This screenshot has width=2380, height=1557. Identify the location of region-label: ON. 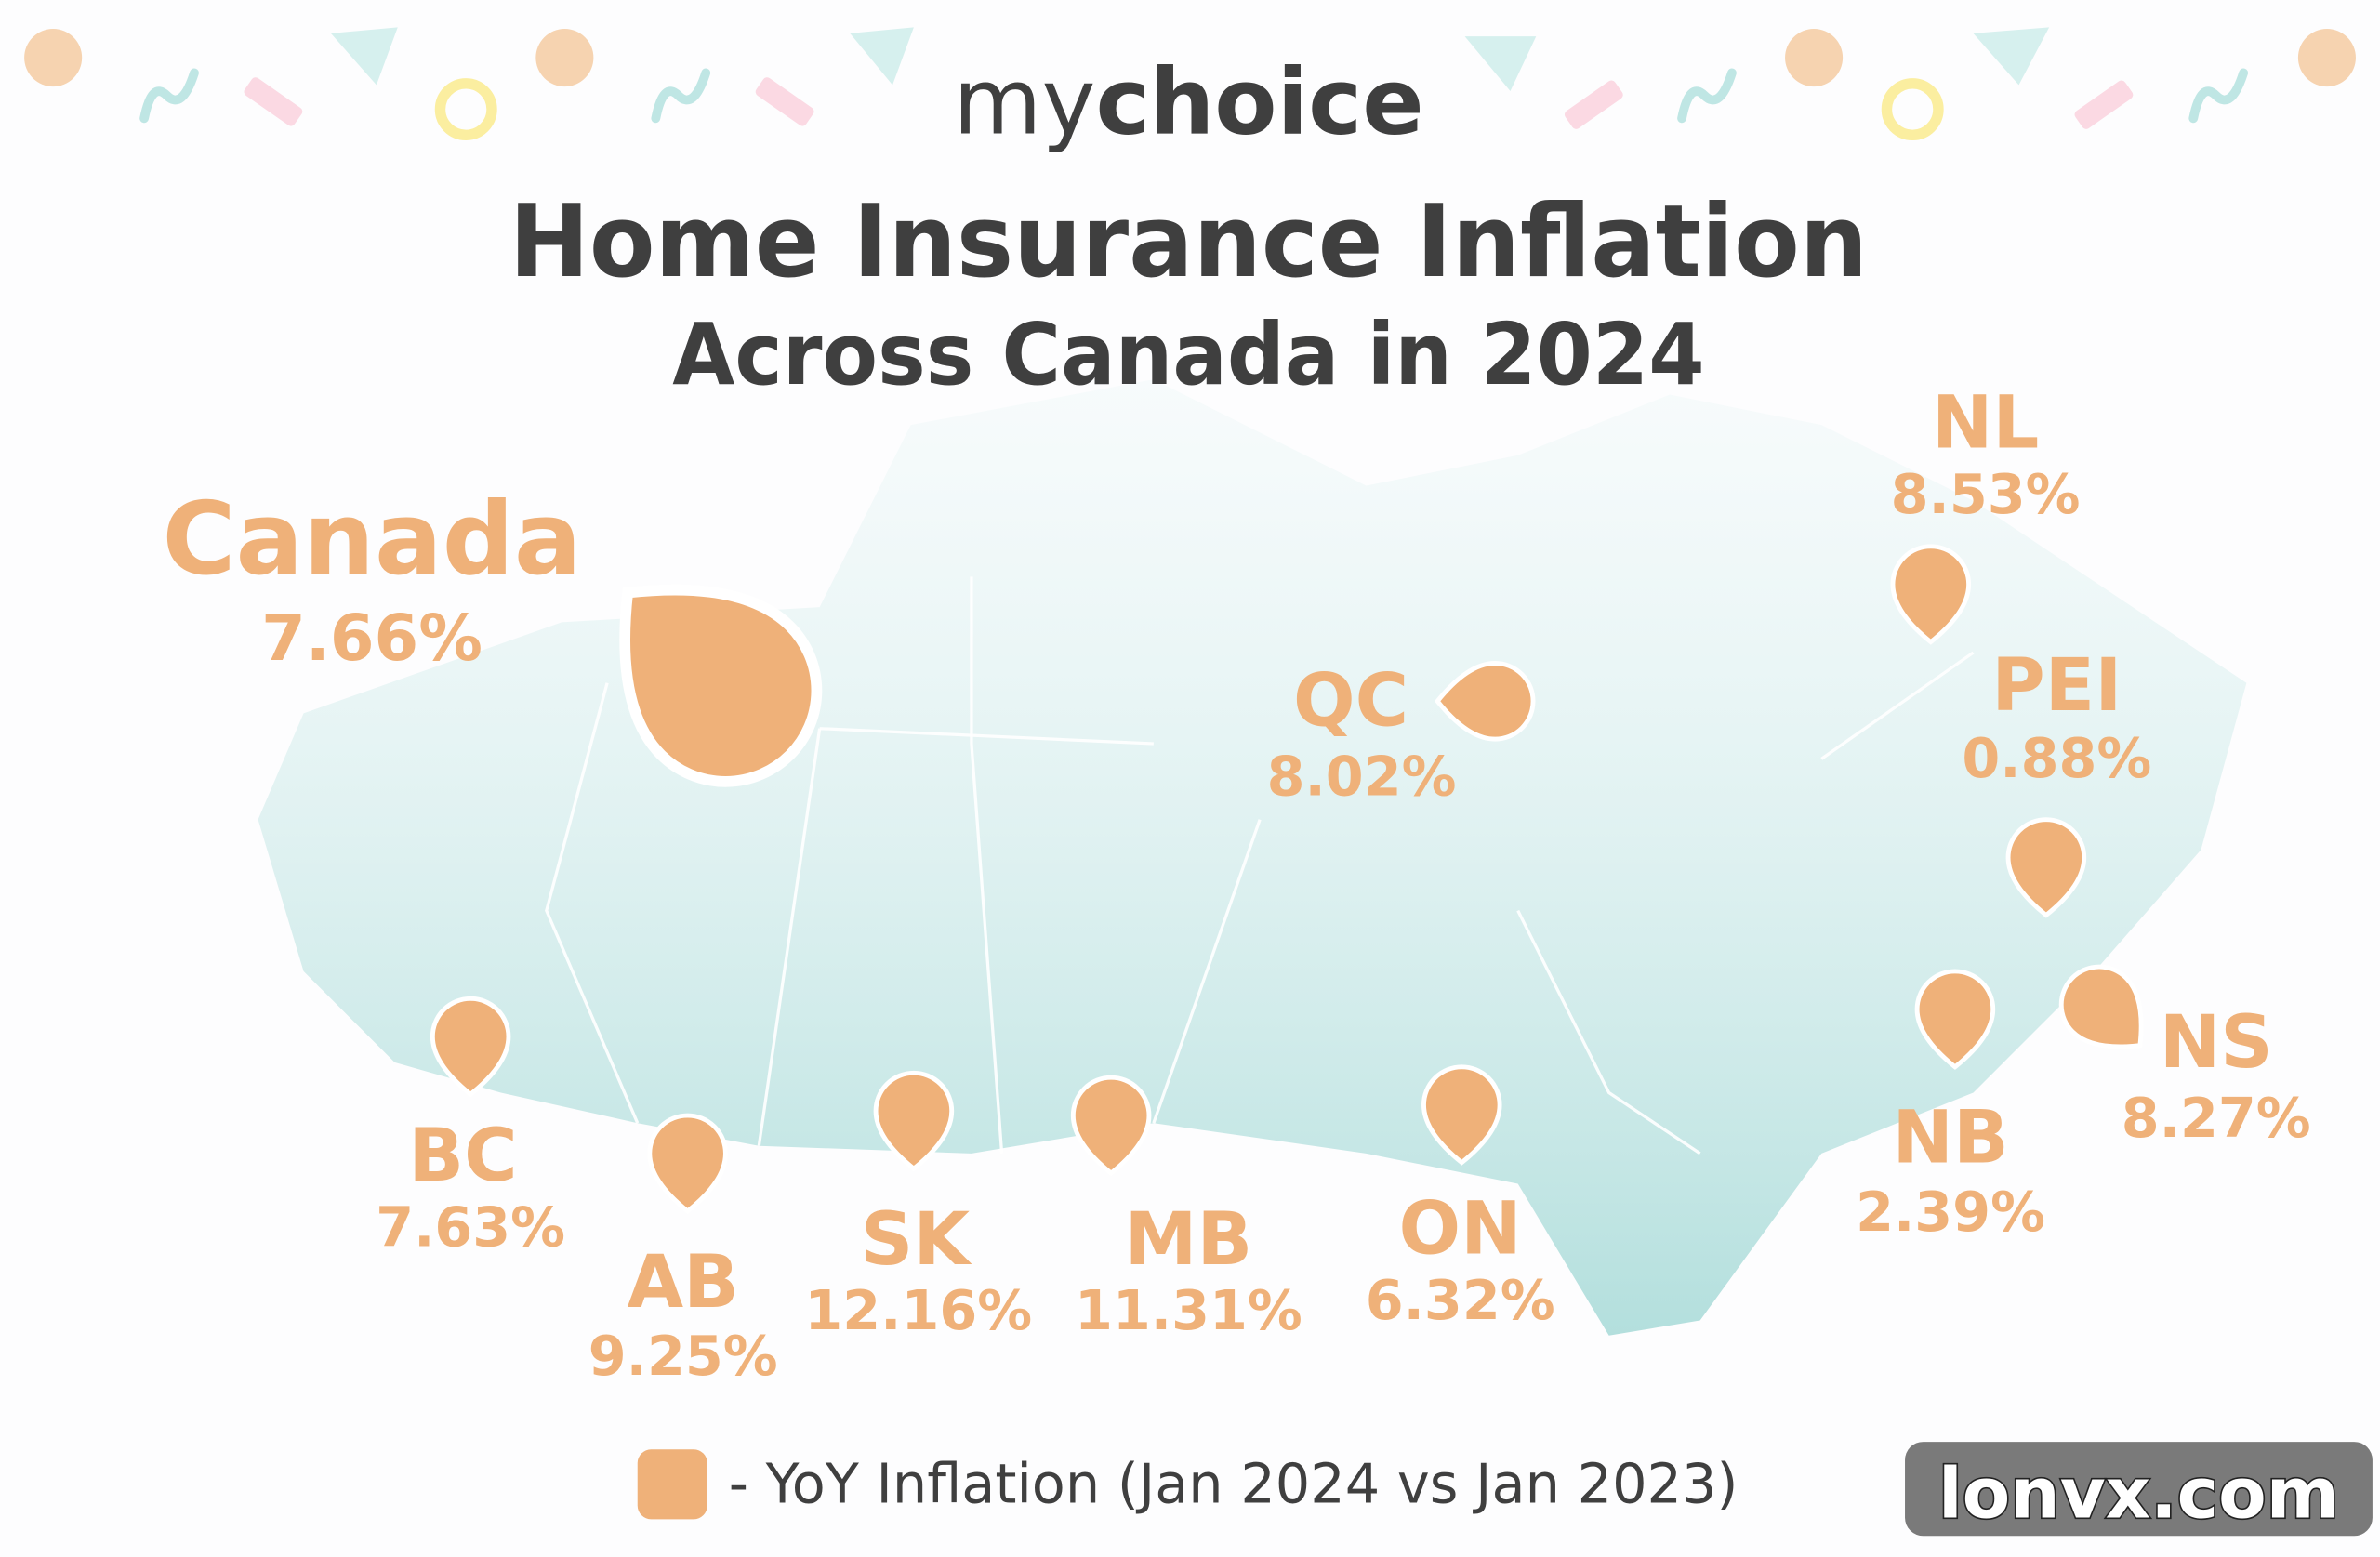
(1460, 1229).